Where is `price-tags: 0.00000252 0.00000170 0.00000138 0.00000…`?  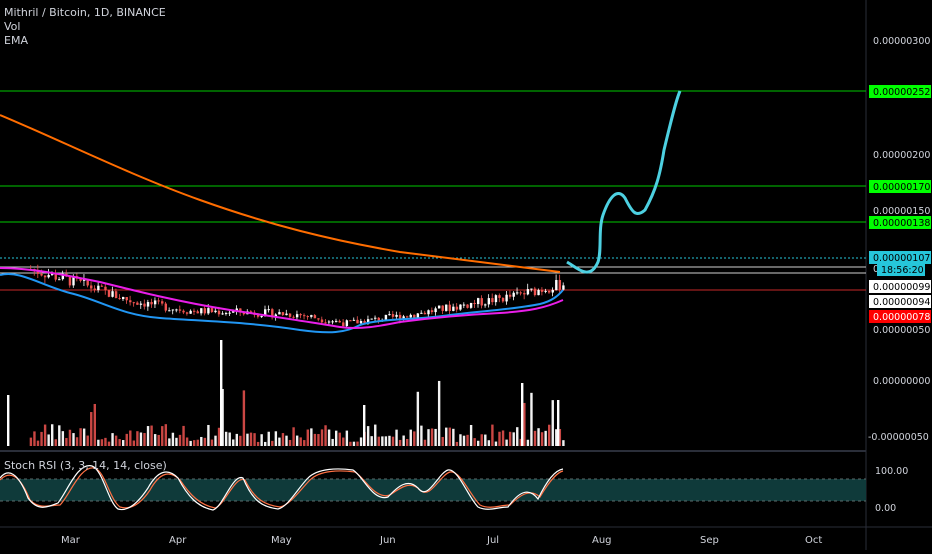
price-tags: 0.00000252 0.00000170 0.00000138 0.00000… is located at coordinates (900, 204).